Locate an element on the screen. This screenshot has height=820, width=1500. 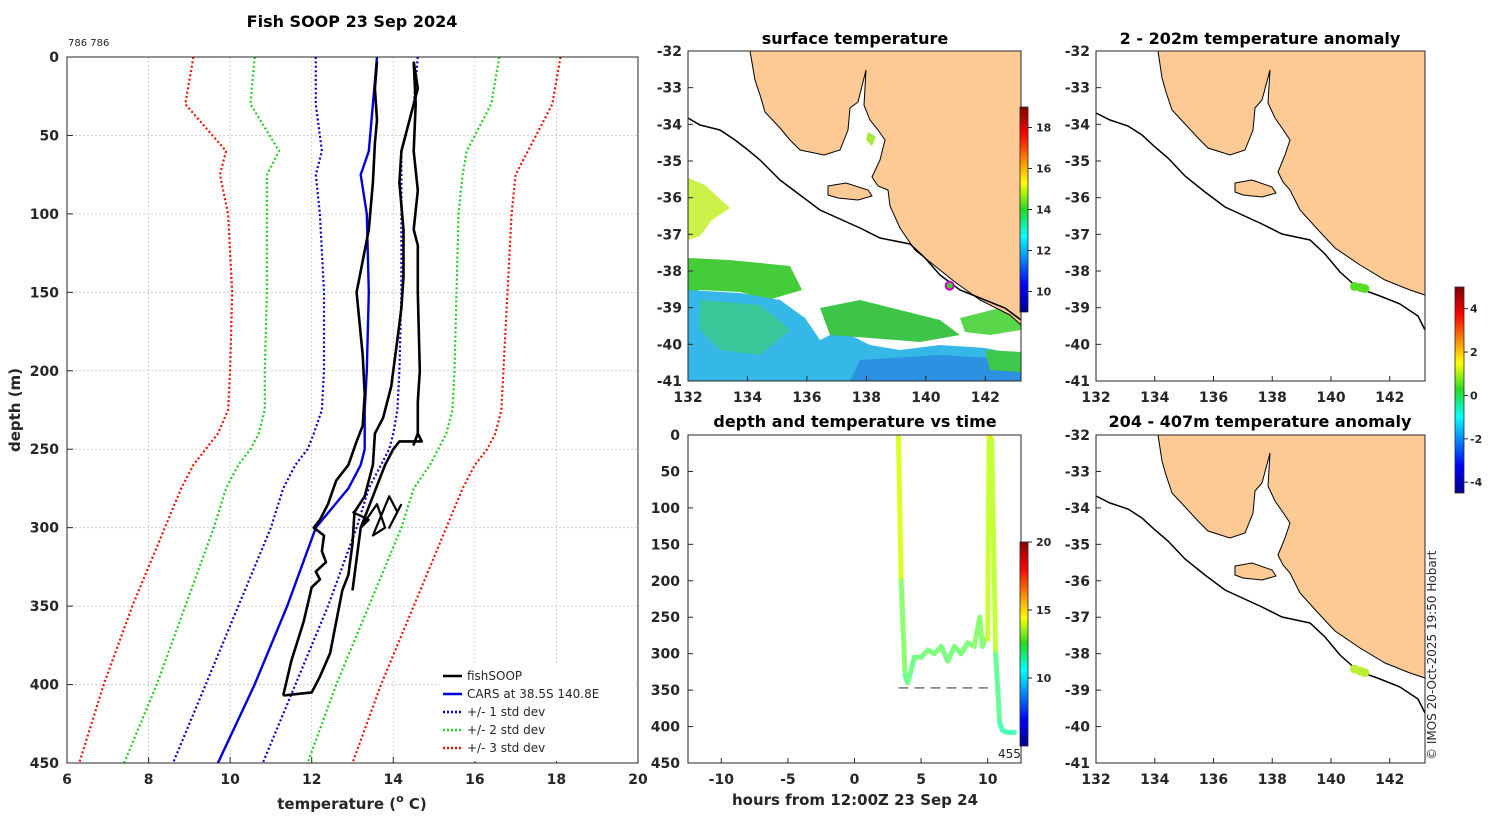
sst-patch-warm-nw is located at coordinates (709, 209).